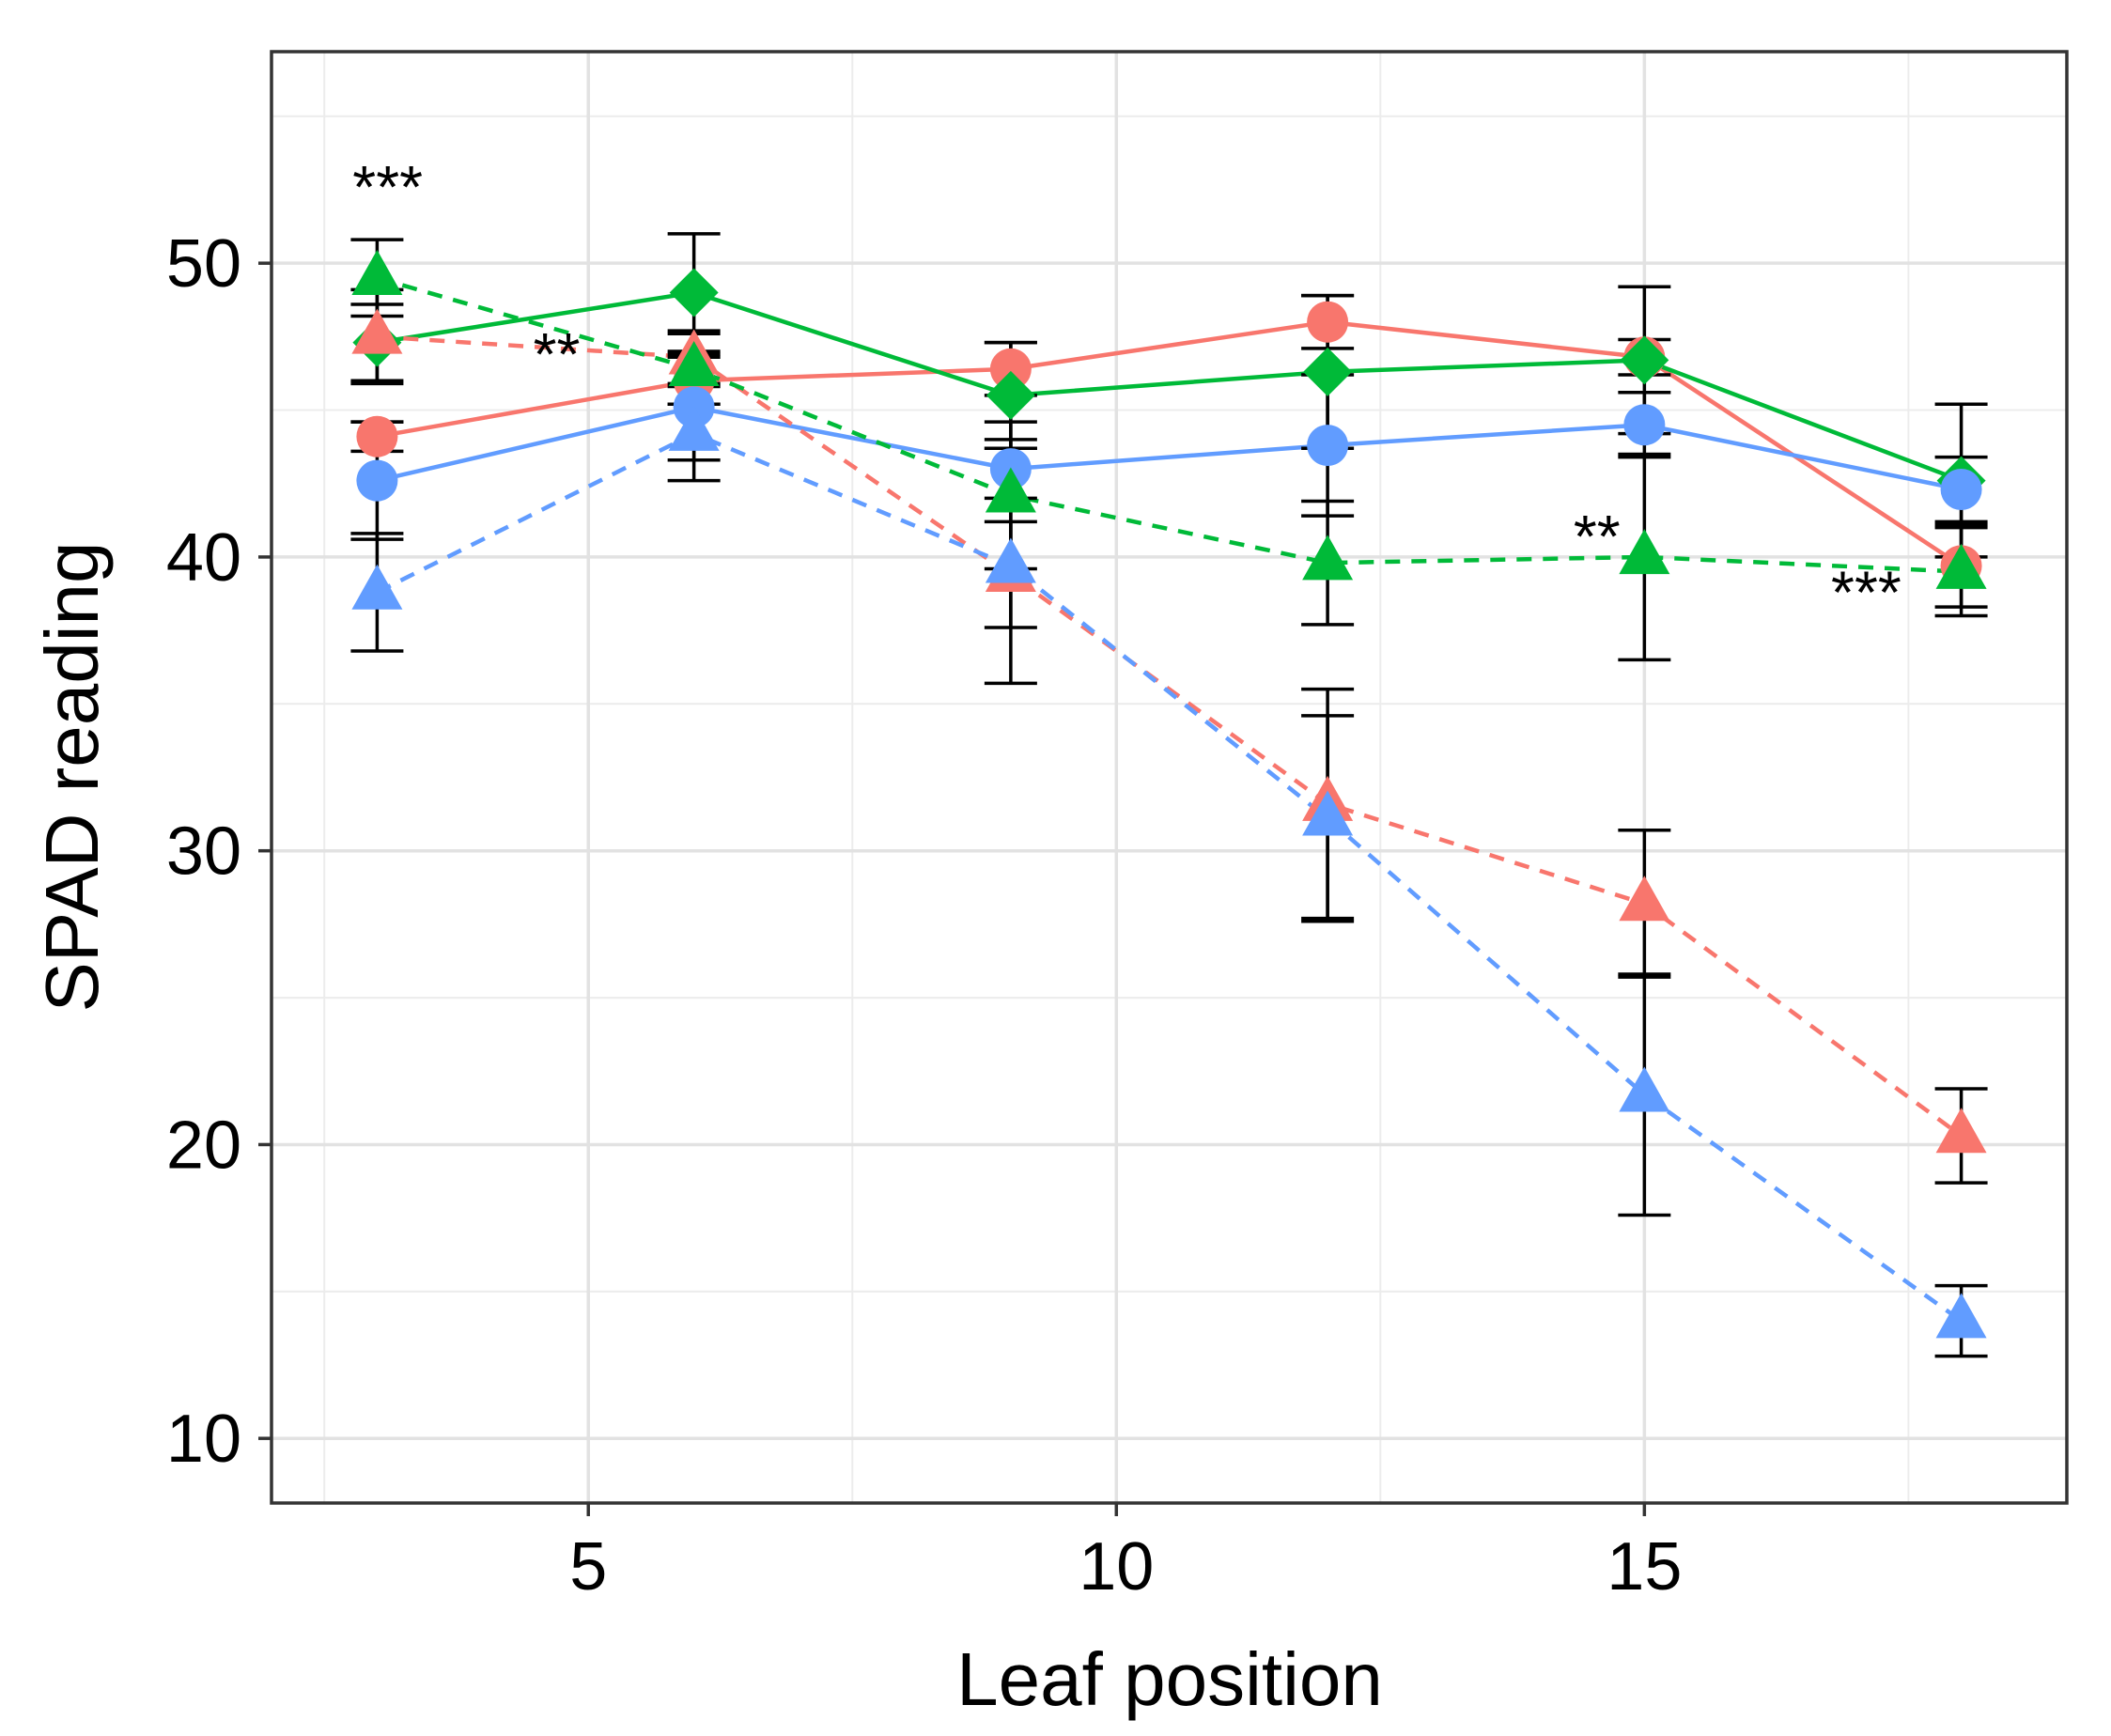  I want to click on x-tick-label: 5, so click(588, 1566).